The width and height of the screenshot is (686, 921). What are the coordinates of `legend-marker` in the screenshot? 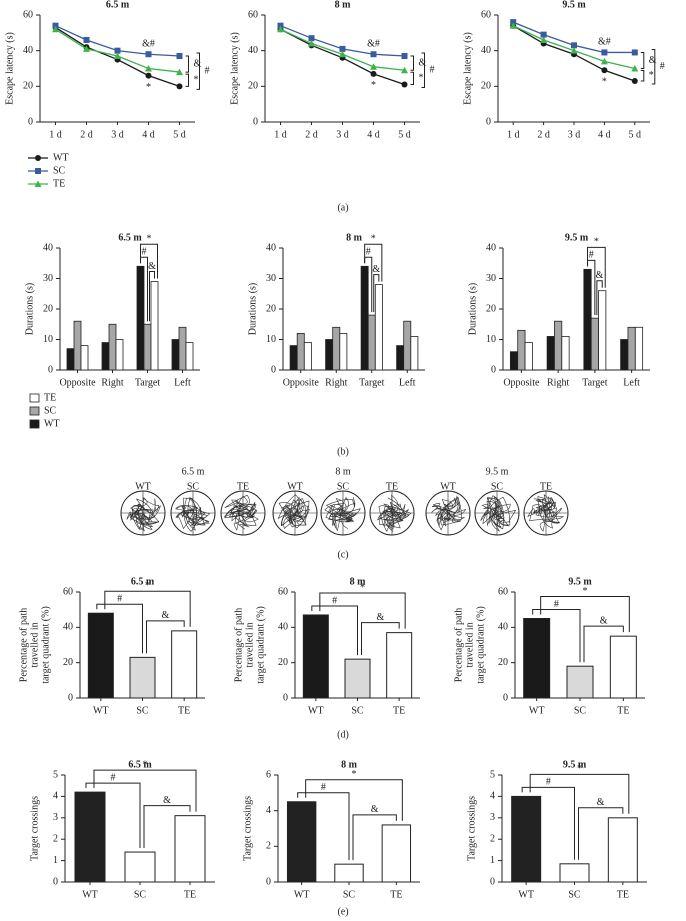 It's located at (38, 183).